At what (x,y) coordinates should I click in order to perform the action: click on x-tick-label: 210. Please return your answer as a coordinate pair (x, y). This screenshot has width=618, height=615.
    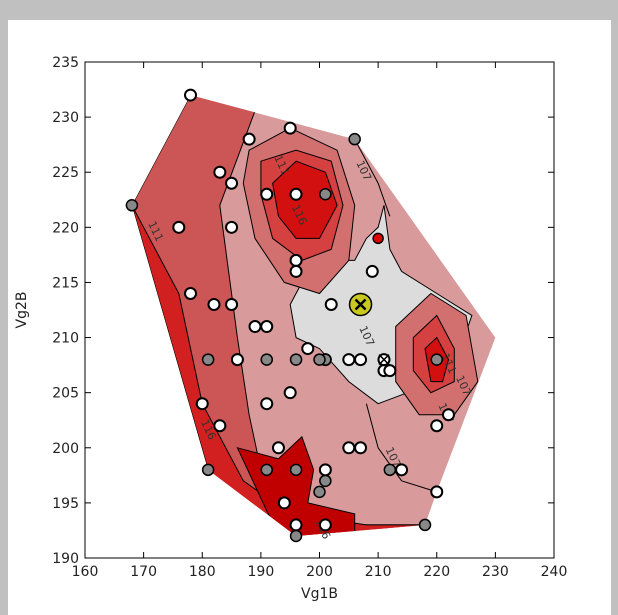
    Looking at the image, I should click on (378, 572).